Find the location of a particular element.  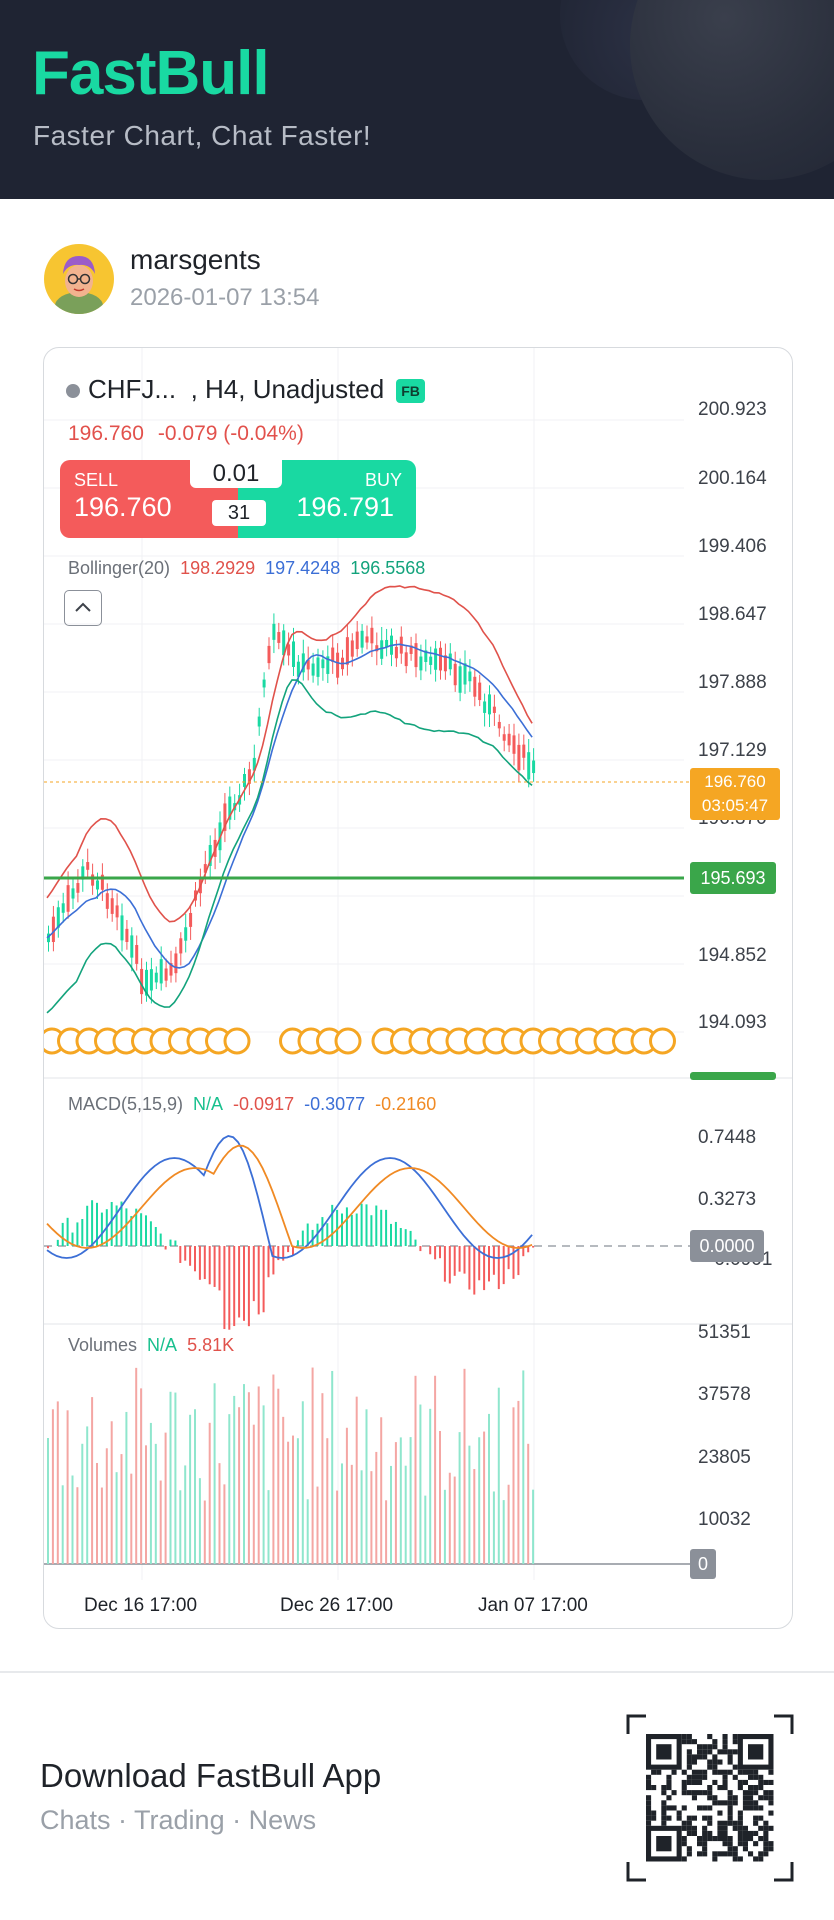

macd-na: N/A is located at coordinates (208, 1104).